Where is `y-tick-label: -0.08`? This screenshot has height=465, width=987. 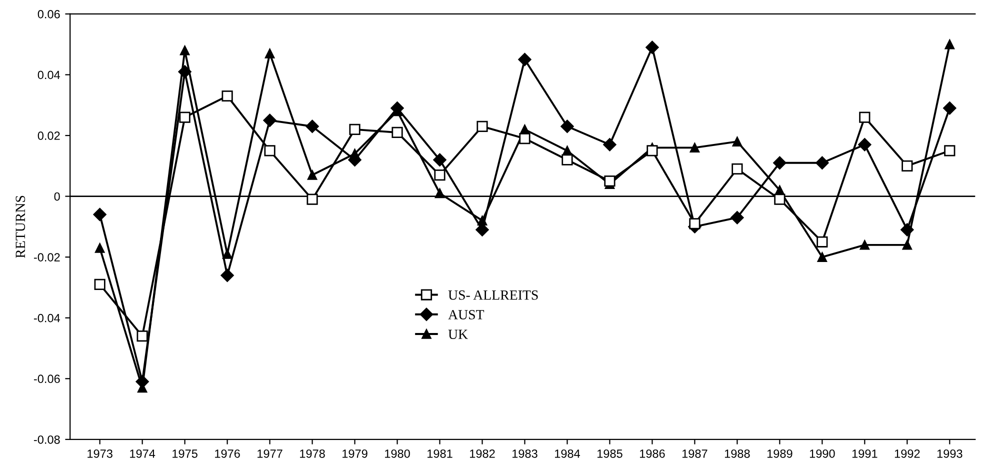
y-tick-label: -0.08 is located at coordinates (47, 439).